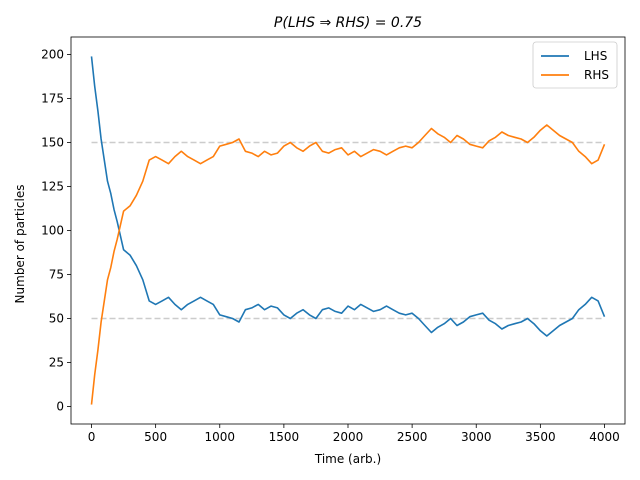  I want to click on y-tick-label: 0, so click(60, 406).